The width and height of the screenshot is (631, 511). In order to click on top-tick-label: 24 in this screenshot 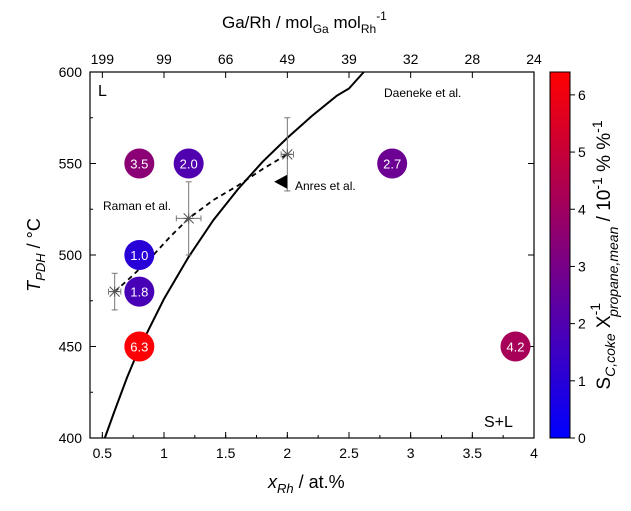, I will do `click(534, 59)`.